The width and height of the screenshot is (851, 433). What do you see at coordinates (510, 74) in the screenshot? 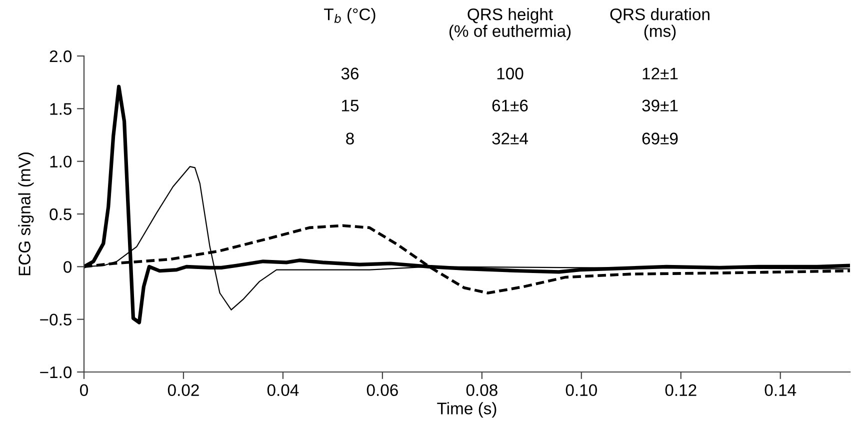
I see `annotation: 100` at bounding box center [510, 74].